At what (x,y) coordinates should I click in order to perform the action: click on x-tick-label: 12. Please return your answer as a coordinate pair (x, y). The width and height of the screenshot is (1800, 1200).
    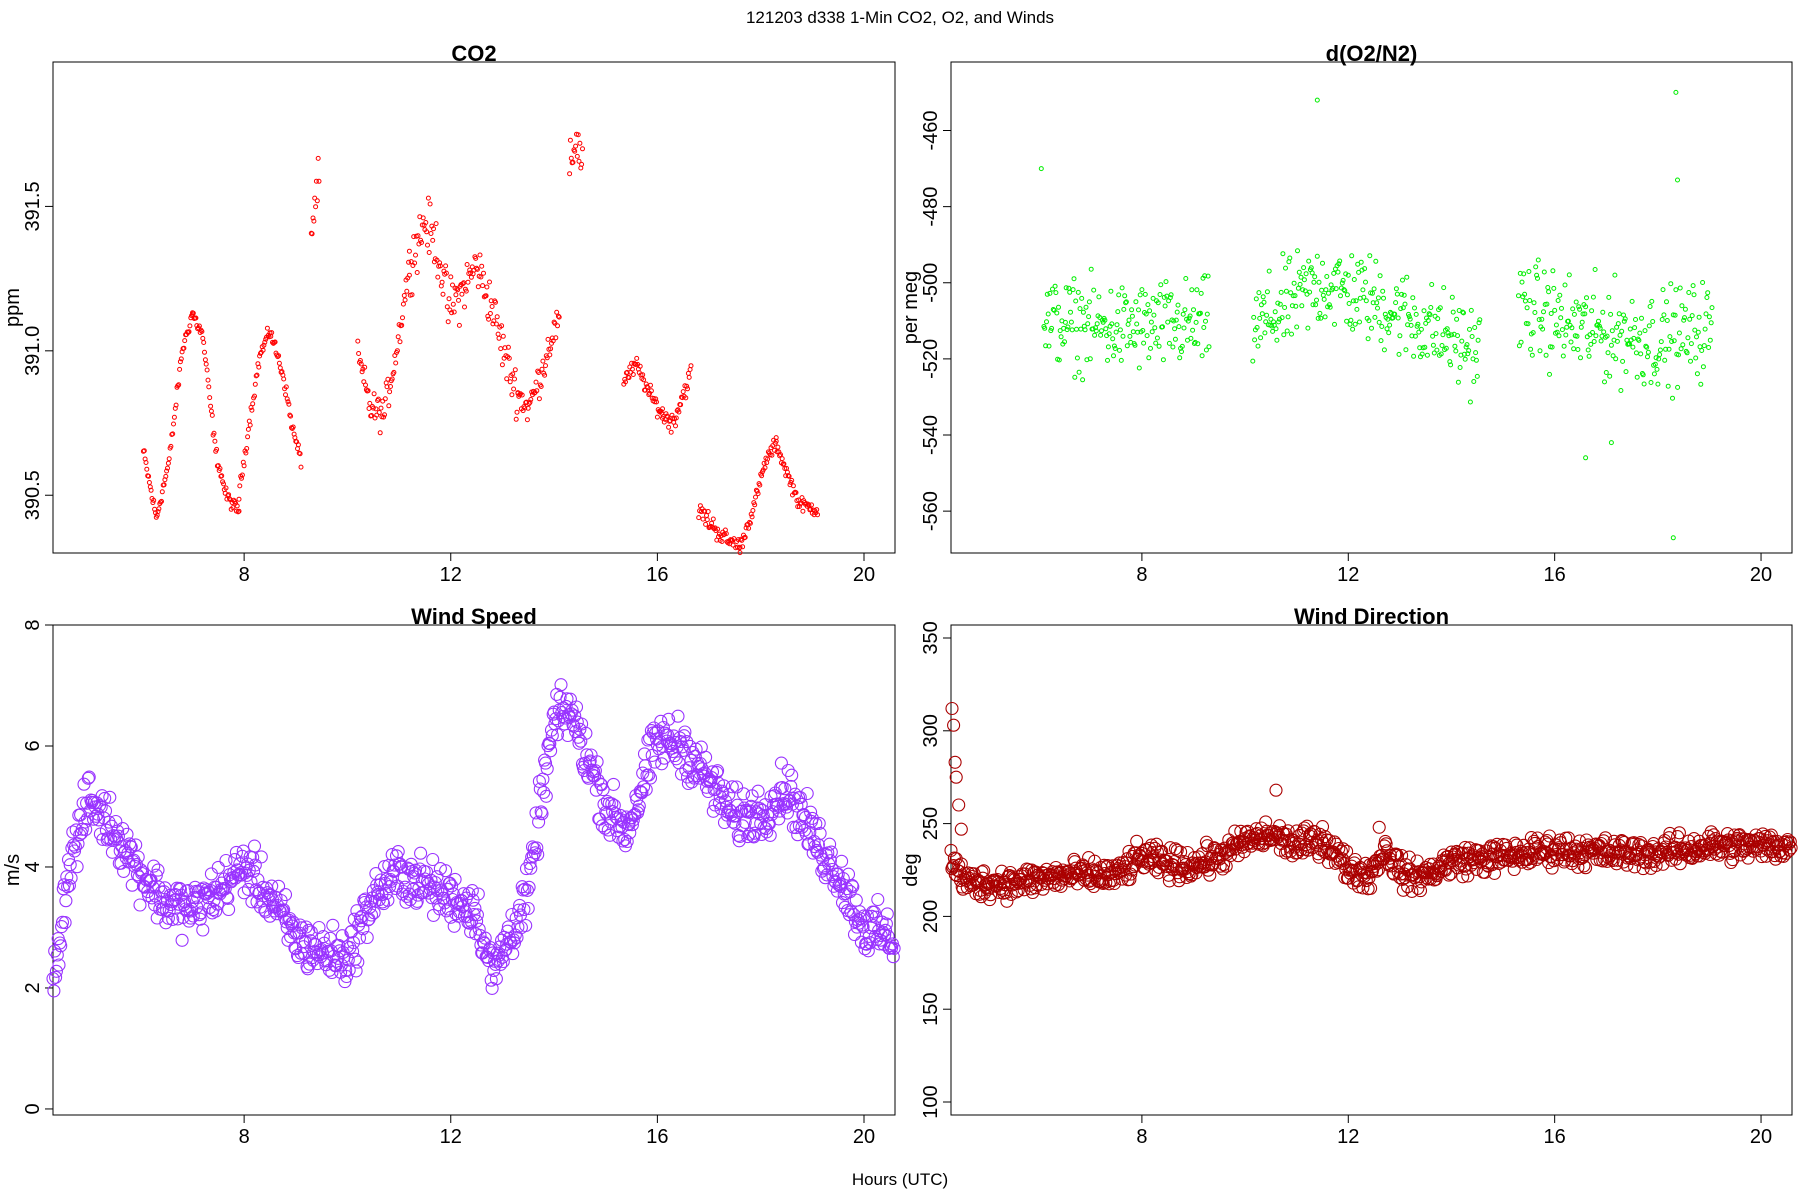
    Looking at the image, I should click on (451, 1137).